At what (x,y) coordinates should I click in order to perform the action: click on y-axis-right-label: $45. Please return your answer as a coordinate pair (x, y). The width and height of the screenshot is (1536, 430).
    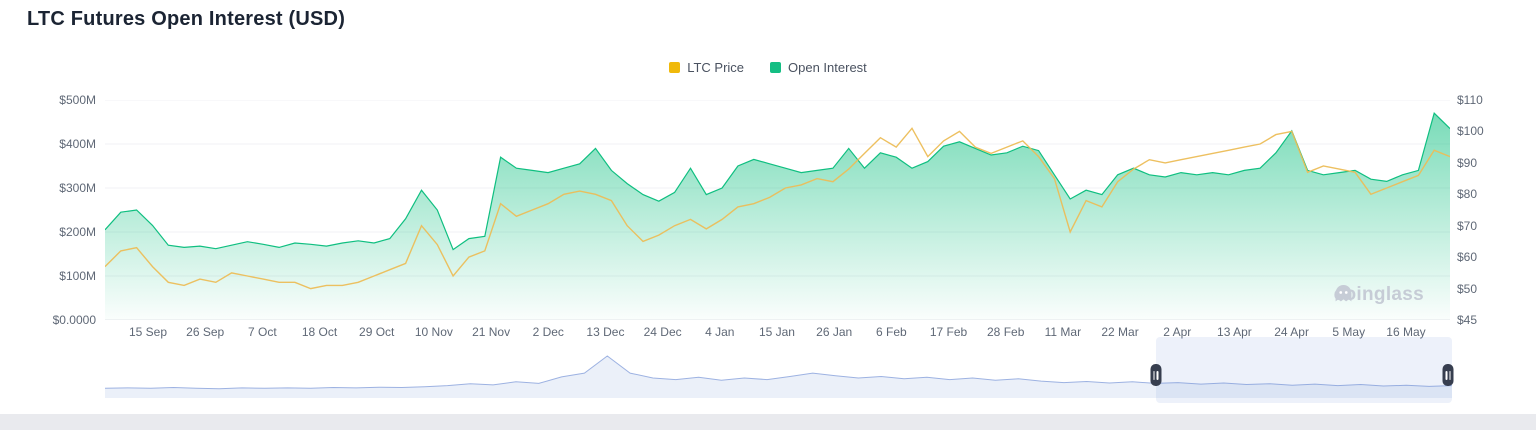
    Looking at the image, I should click on (1467, 320).